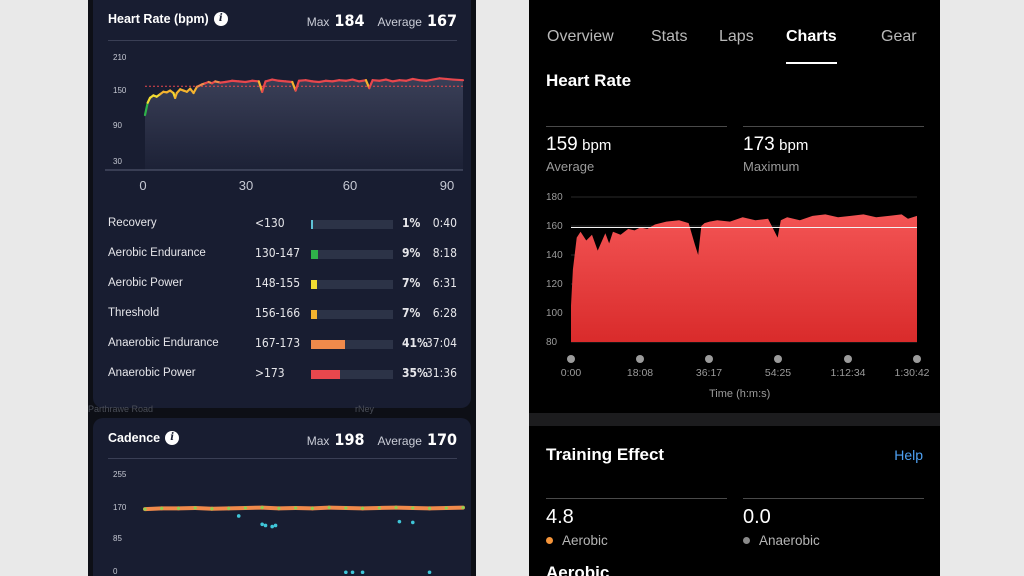  I want to click on zone-range: <130, so click(270, 223).